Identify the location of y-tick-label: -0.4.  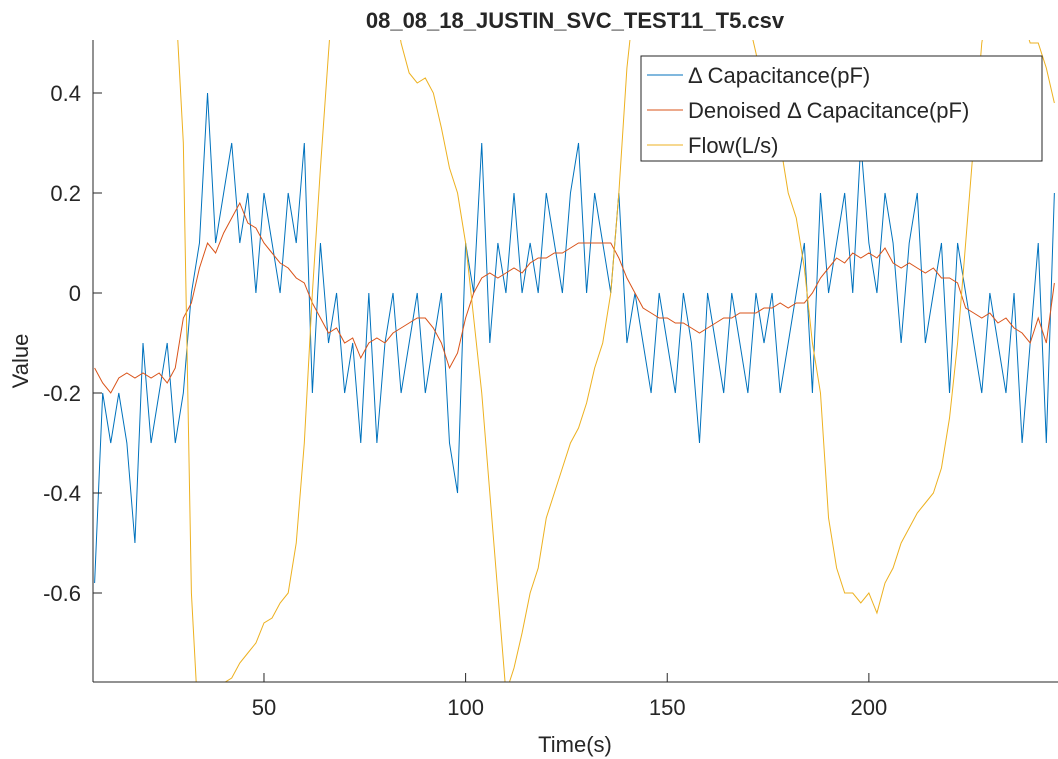
(62, 493).